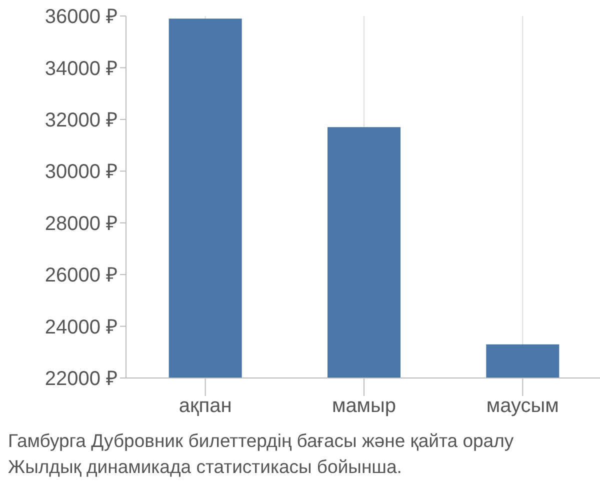 The height and width of the screenshot is (500, 600). What do you see at coordinates (205, 406) in the screenshot?
I see `x-tick-label: ақпан` at bounding box center [205, 406].